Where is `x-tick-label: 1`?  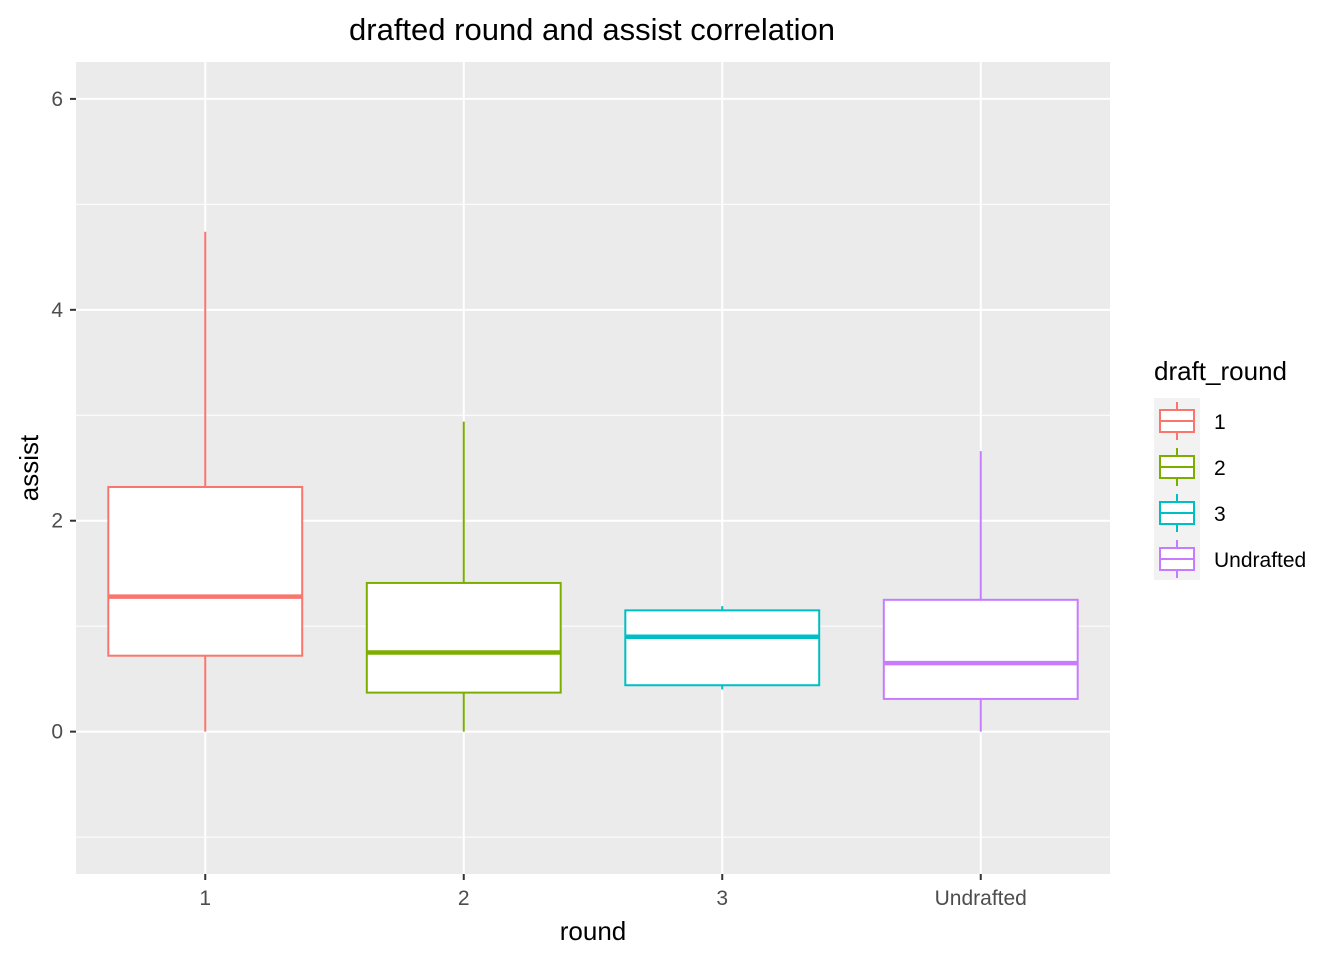
x-tick-label: 1 is located at coordinates (205, 898).